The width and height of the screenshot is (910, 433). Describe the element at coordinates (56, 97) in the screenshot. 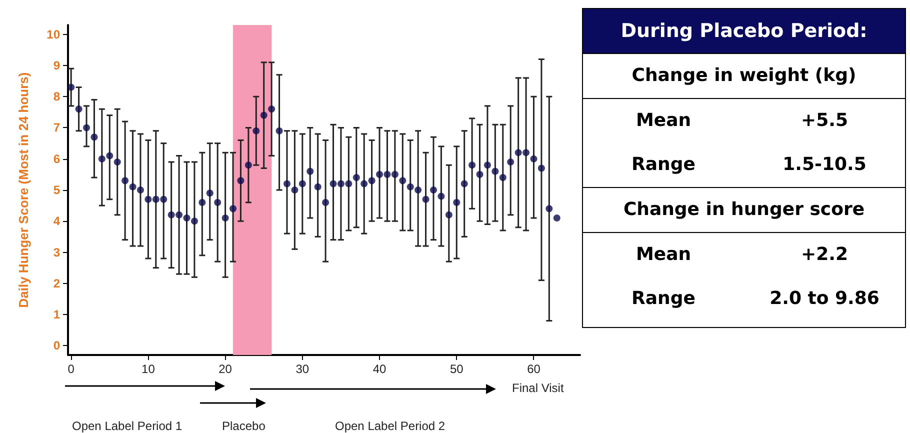

I see `y-tick-label: 8` at that location.